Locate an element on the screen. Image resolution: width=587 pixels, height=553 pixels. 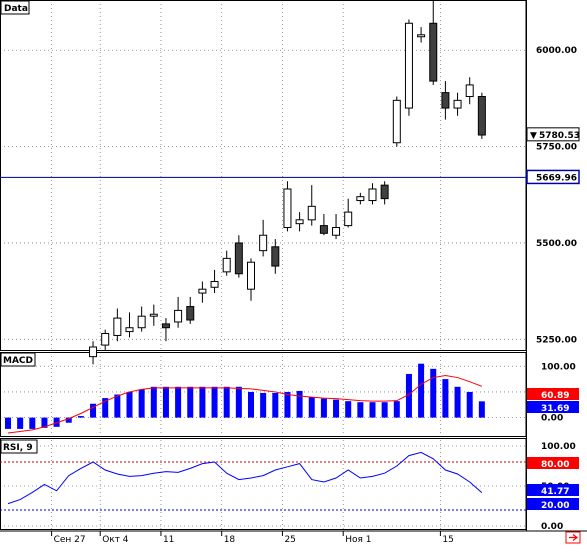
price-tick-label: 6000.00 is located at coordinates (556, 51).